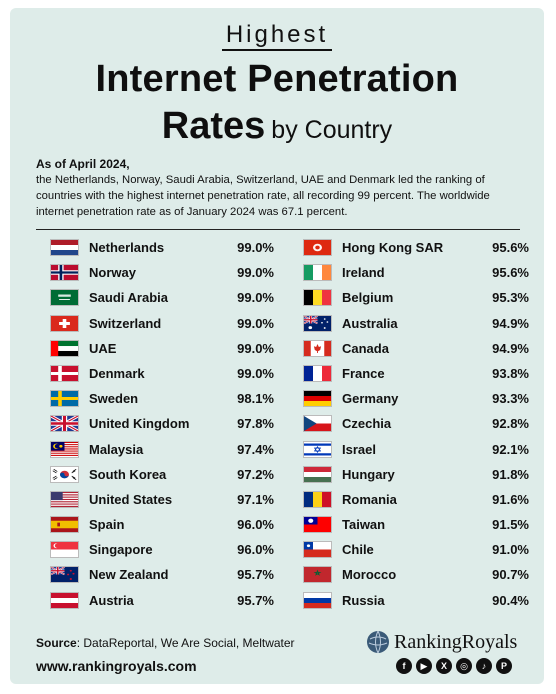  Describe the element at coordinates (64, 474) in the screenshot. I see `south-korea-flag-icon` at that location.